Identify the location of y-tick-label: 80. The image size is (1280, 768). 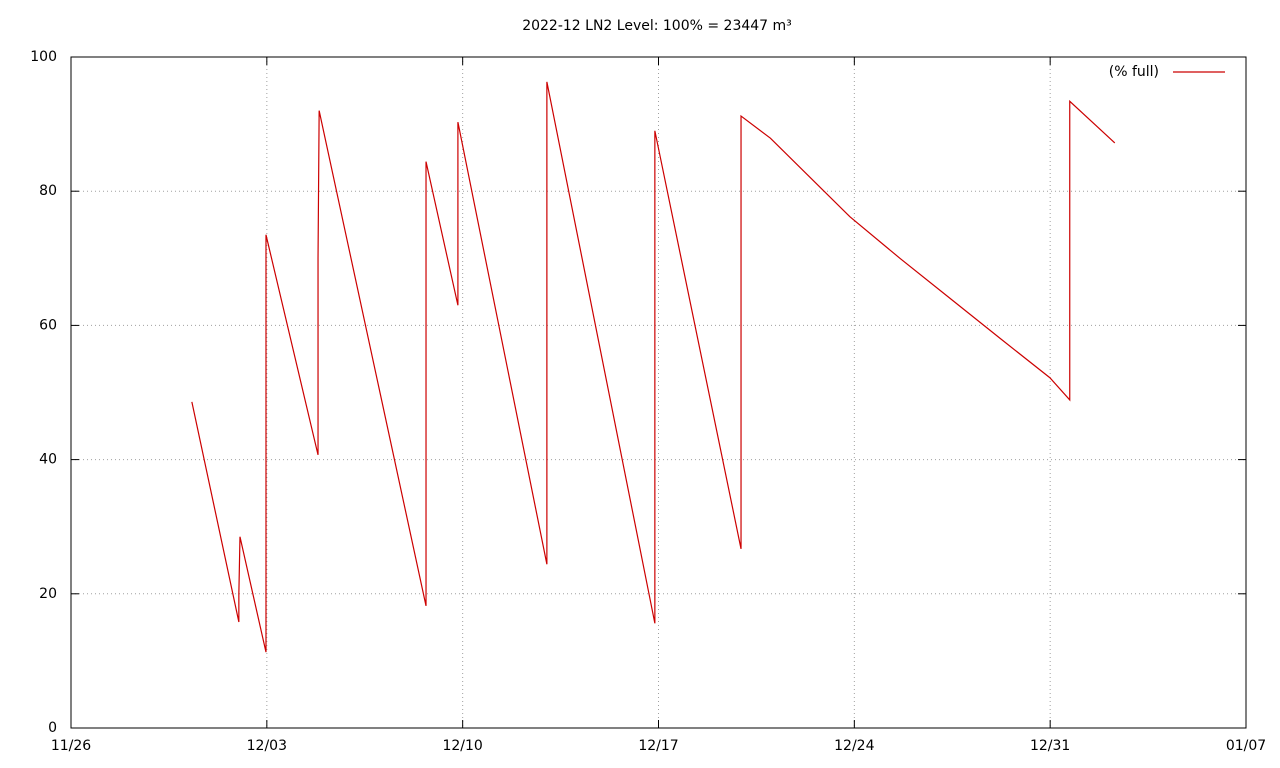
(48, 191).